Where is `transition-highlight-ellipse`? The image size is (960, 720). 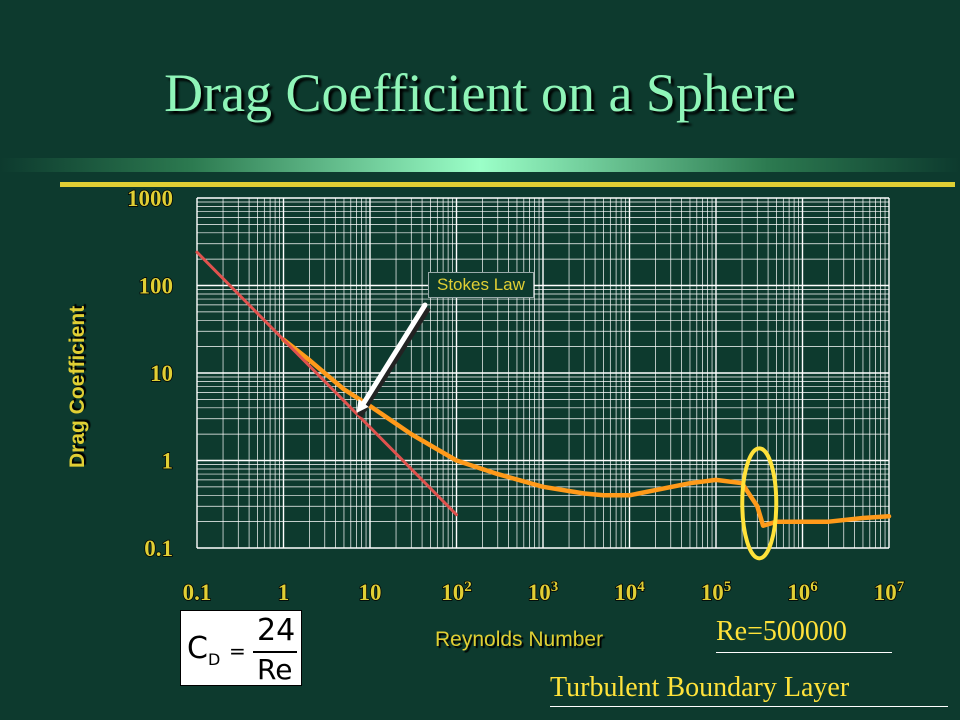
transition-highlight-ellipse is located at coordinates (759, 503).